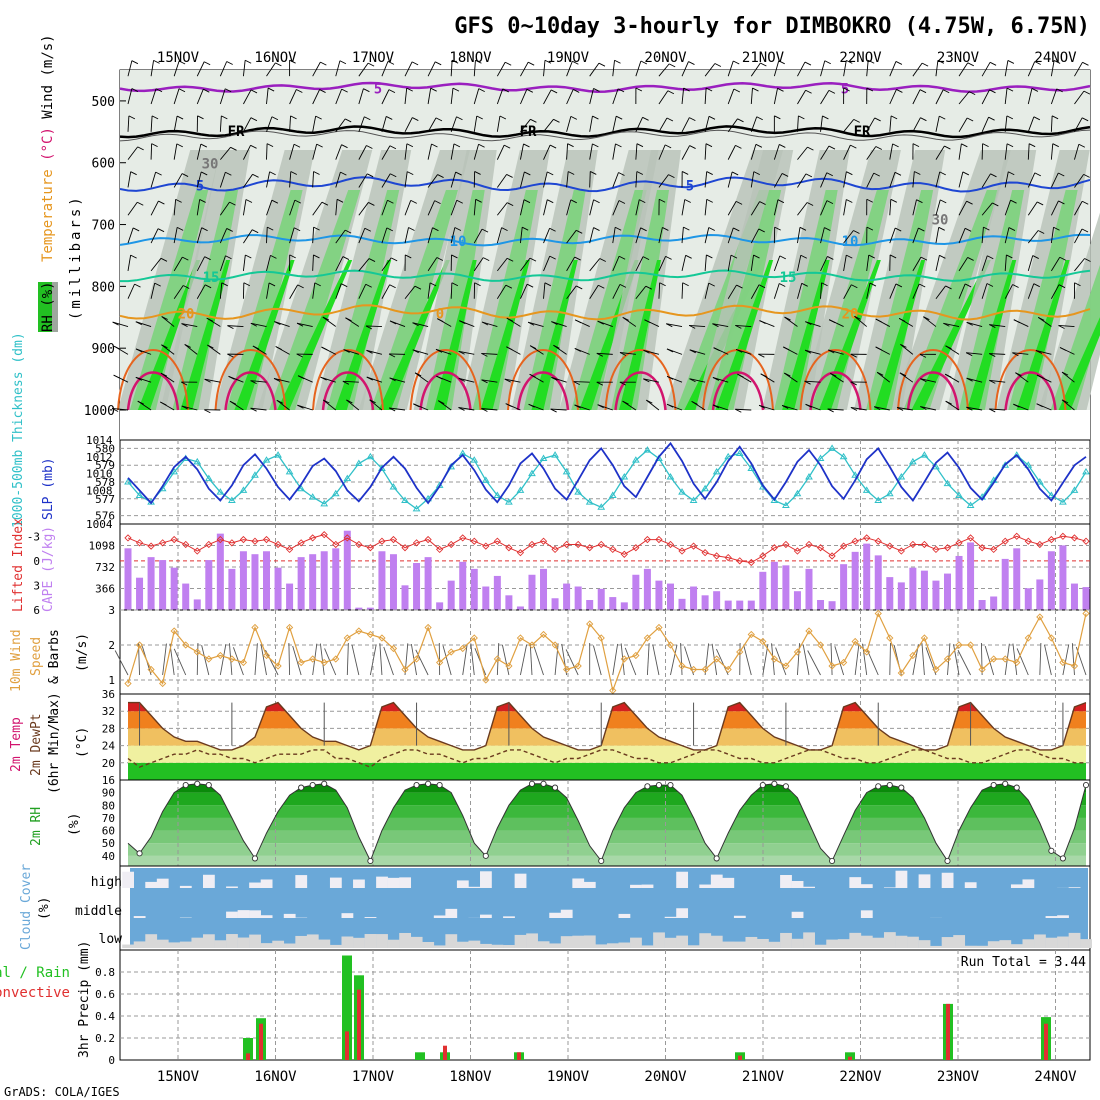  I want to click on mid-cloud-block, so click(139, 917).